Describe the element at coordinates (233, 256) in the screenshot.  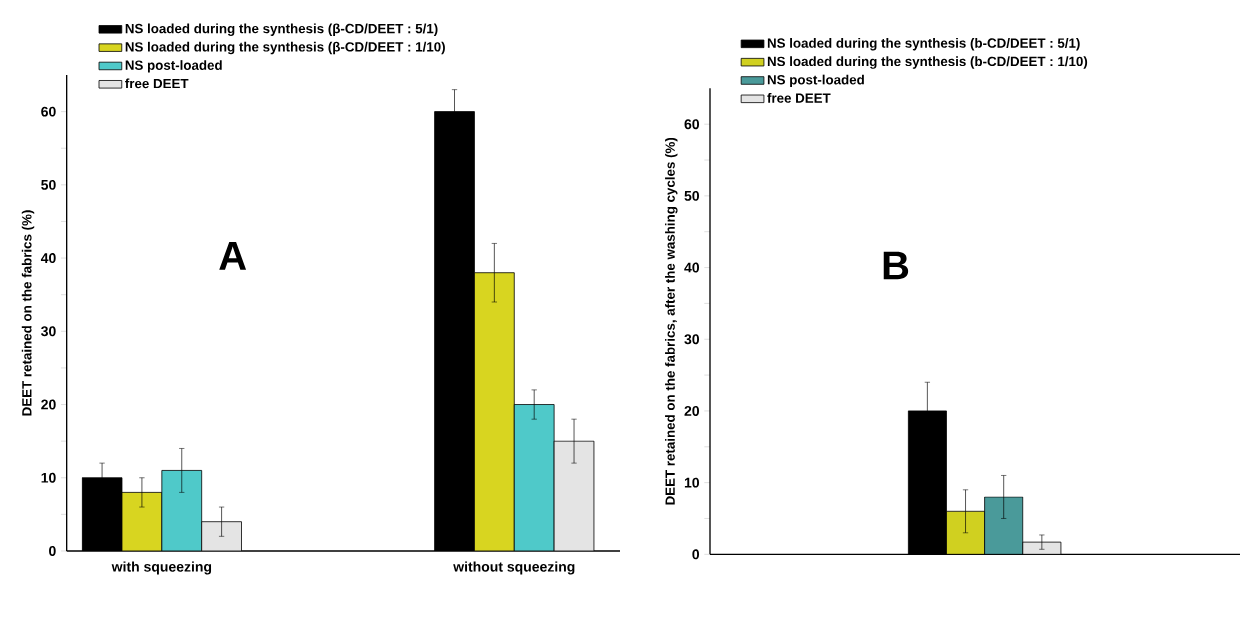
I see `annotation: A` at that location.